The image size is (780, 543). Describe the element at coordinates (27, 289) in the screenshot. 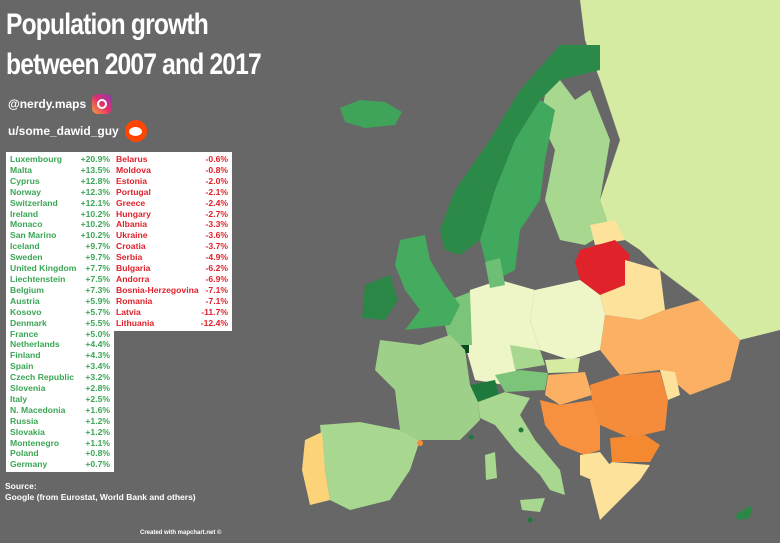

I see `country-name: Belgium` at that location.